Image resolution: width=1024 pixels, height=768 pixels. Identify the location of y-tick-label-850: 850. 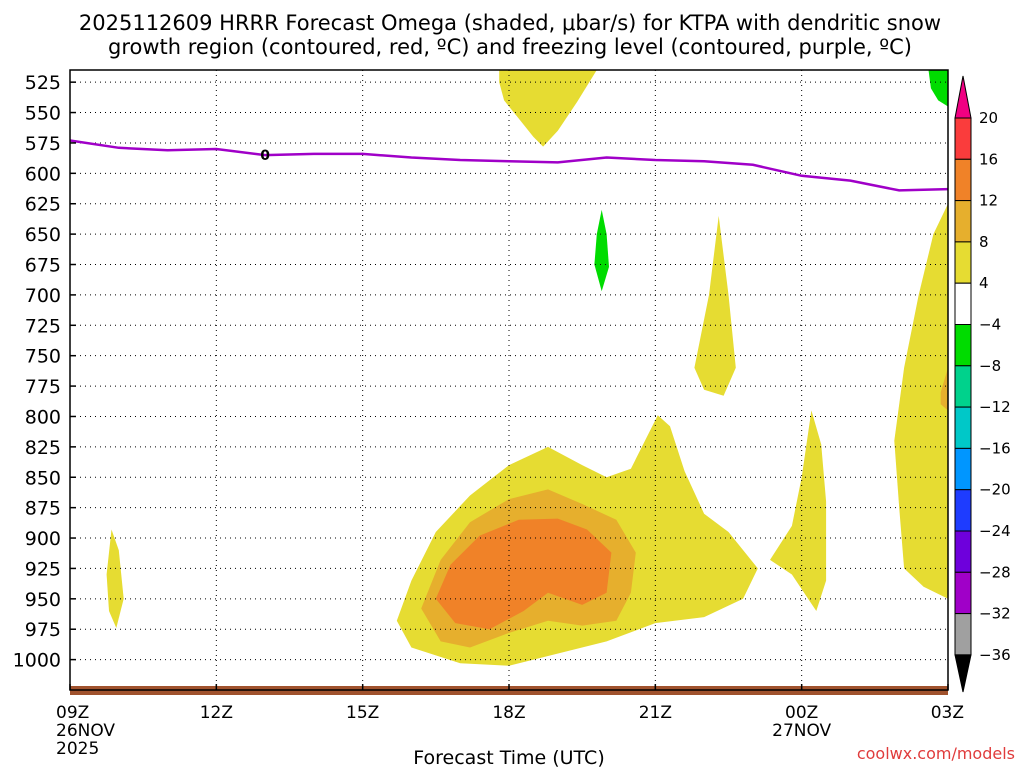
(43, 478).